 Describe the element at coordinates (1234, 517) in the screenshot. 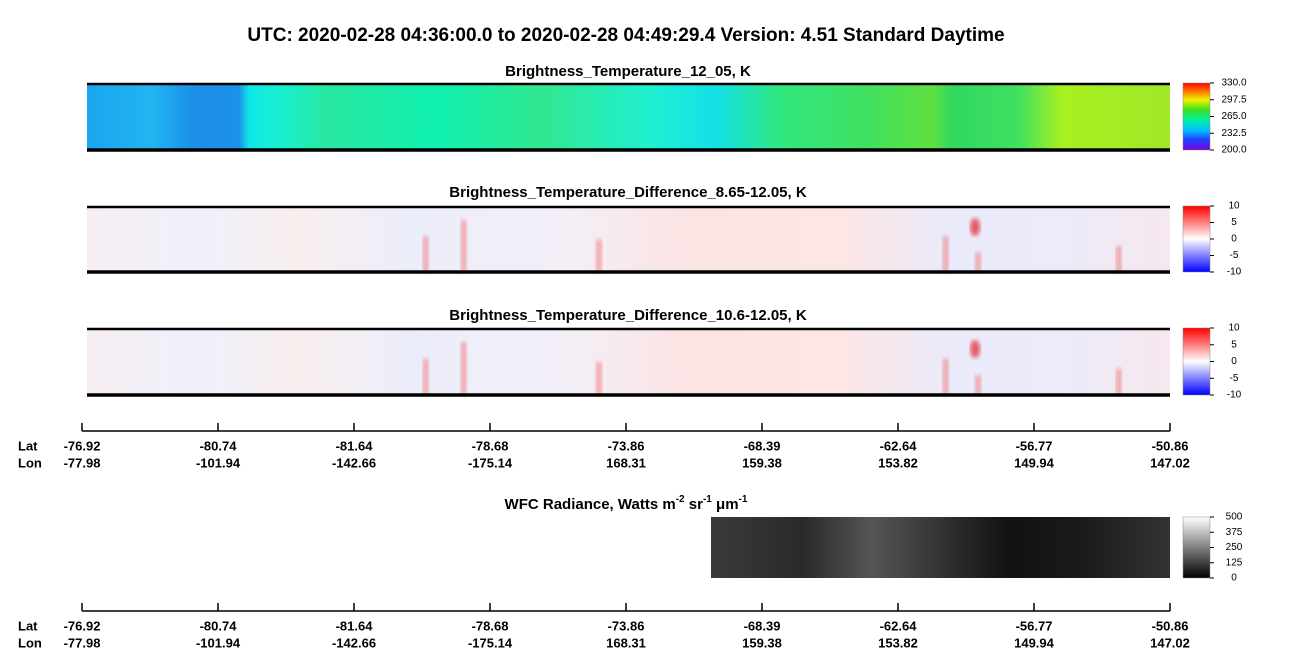

I see `colorbar-tick-label: 500` at that location.